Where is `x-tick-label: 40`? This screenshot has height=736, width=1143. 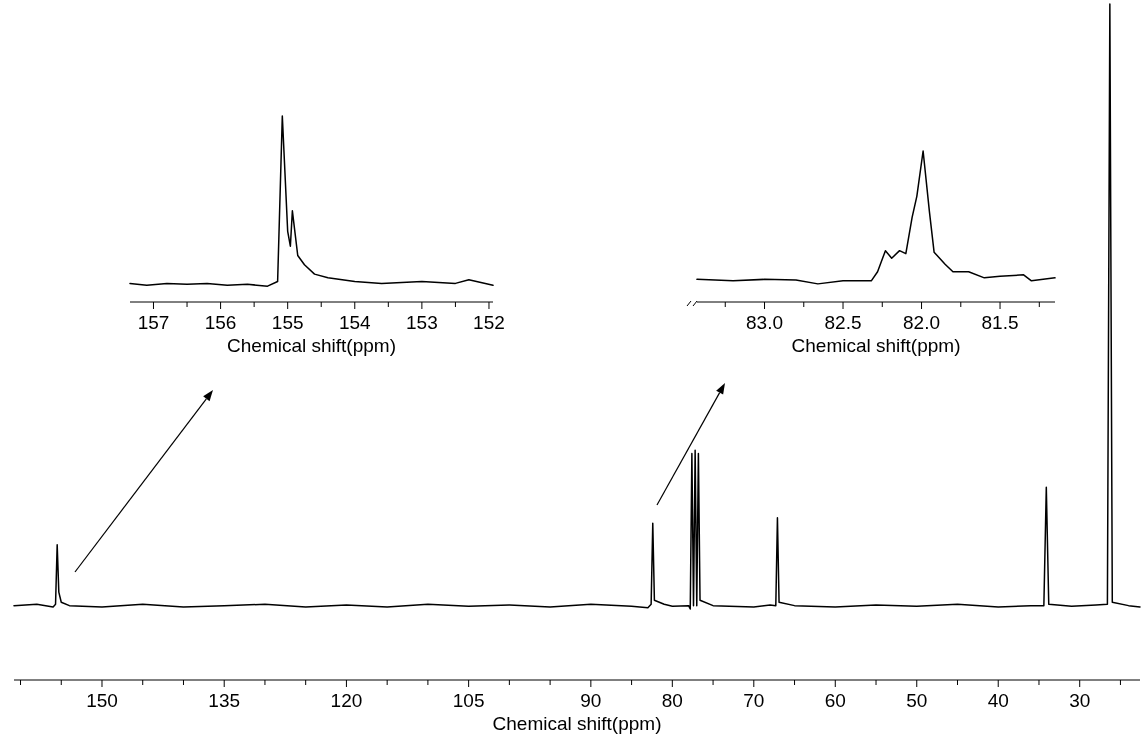
x-tick-label: 40 is located at coordinates (998, 700).